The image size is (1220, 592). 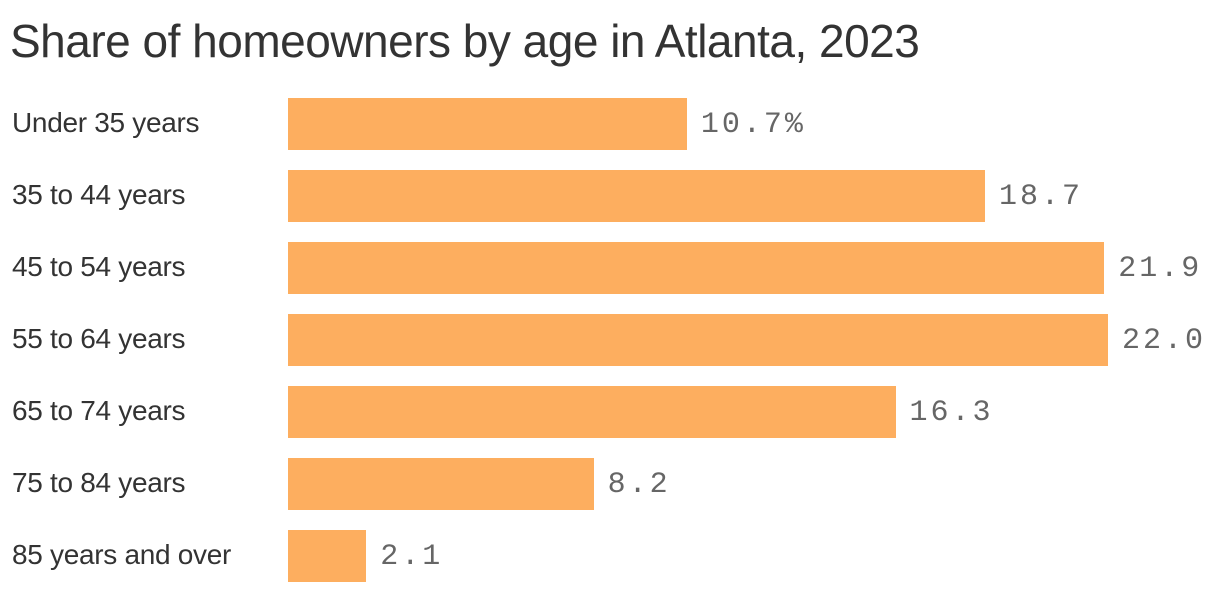 I want to click on bar-row: 75 to 84 years 8.2, so click(x=610, y=484).